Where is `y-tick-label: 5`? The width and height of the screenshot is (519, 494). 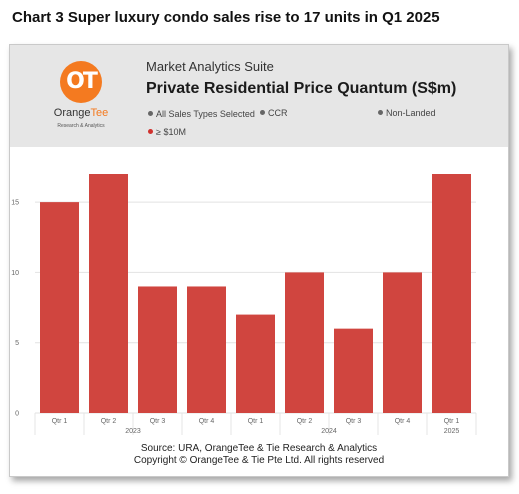 y-tick-label: 5 is located at coordinates (17, 343).